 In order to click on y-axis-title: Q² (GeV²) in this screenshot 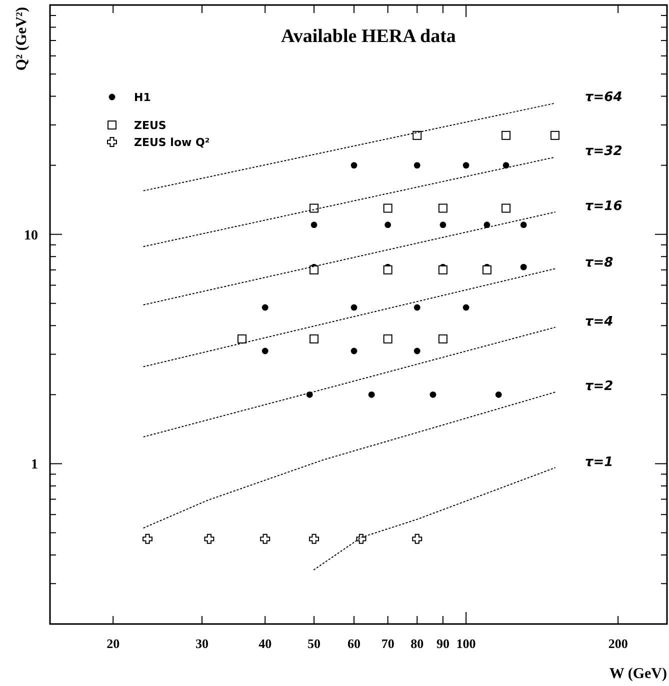, I will do `click(22, 39)`.